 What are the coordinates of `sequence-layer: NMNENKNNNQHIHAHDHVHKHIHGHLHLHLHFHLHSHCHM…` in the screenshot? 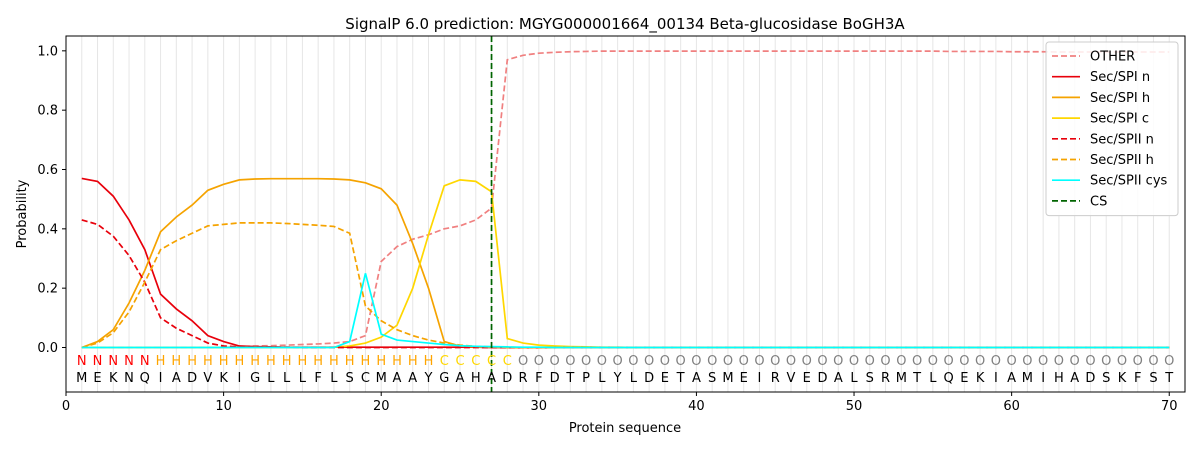 It's located at (625, 370).